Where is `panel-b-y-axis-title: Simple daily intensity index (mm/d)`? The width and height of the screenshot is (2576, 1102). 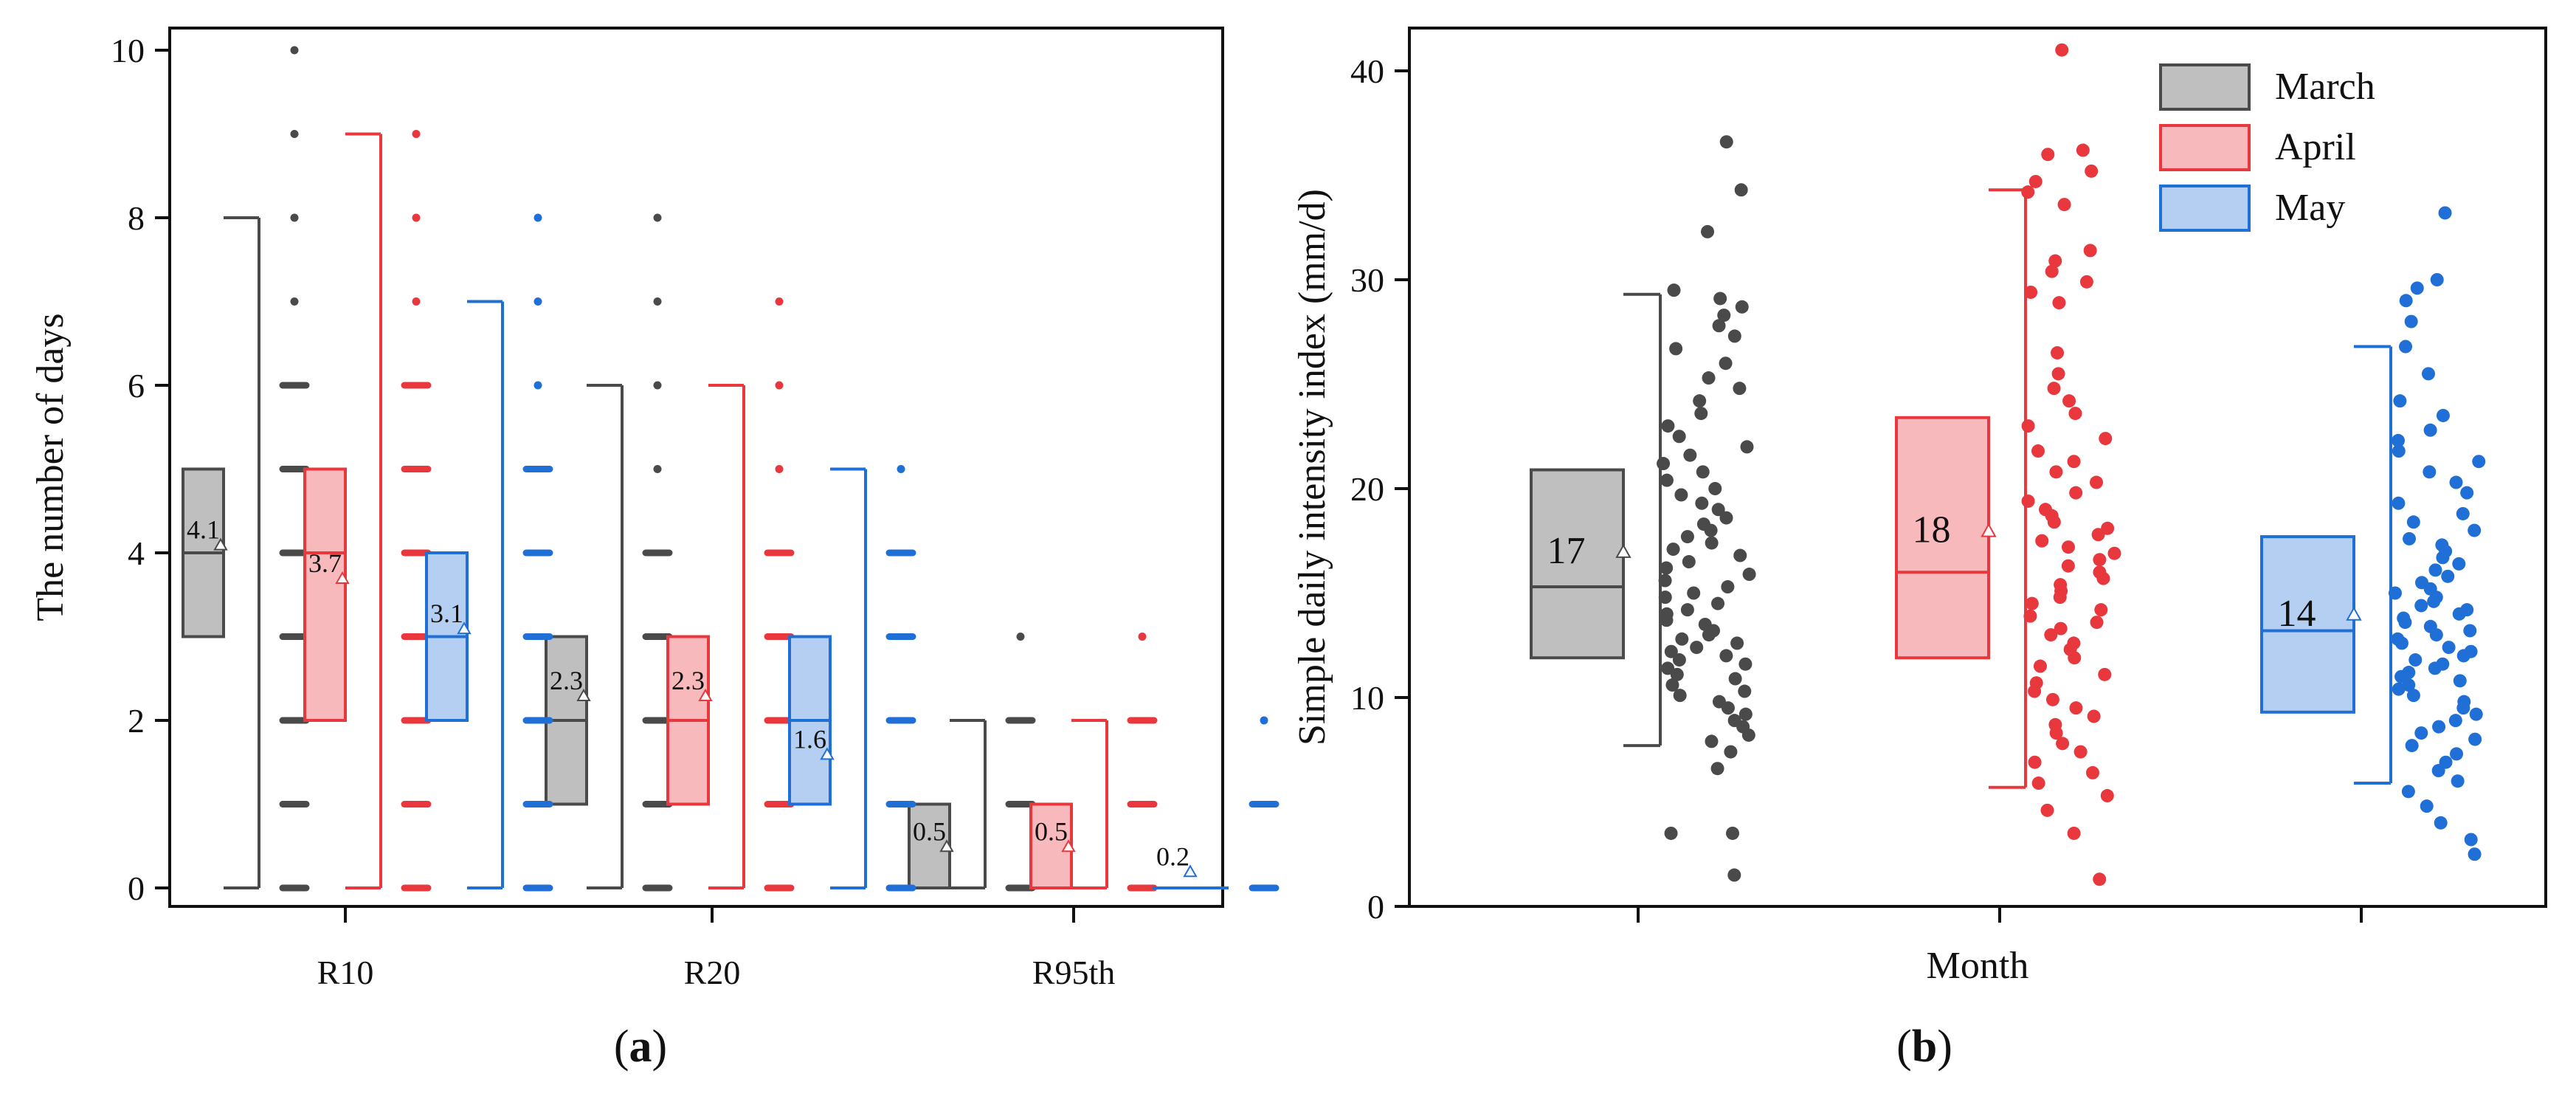
panel-b-y-axis-title: Simple daily intensity index (mm/d) is located at coordinates (1312, 467).